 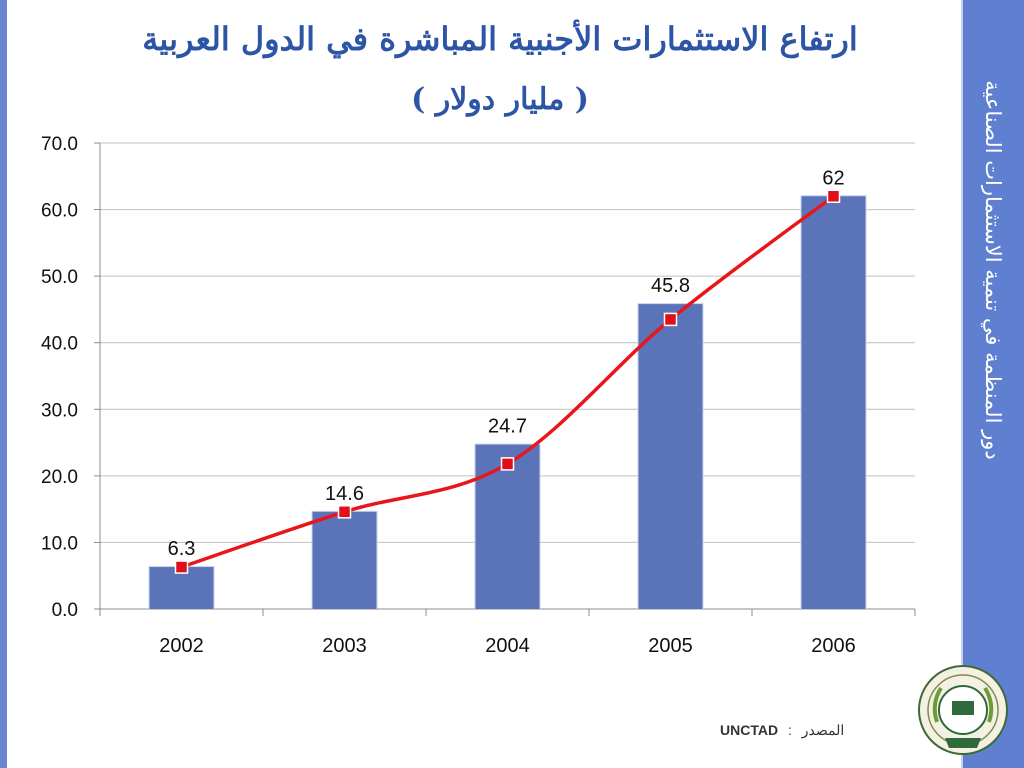 What do you see at coordinates (670, 646) in the screenshot?
I see `x-tick-label: 2005` at bounding box center [670, 646].